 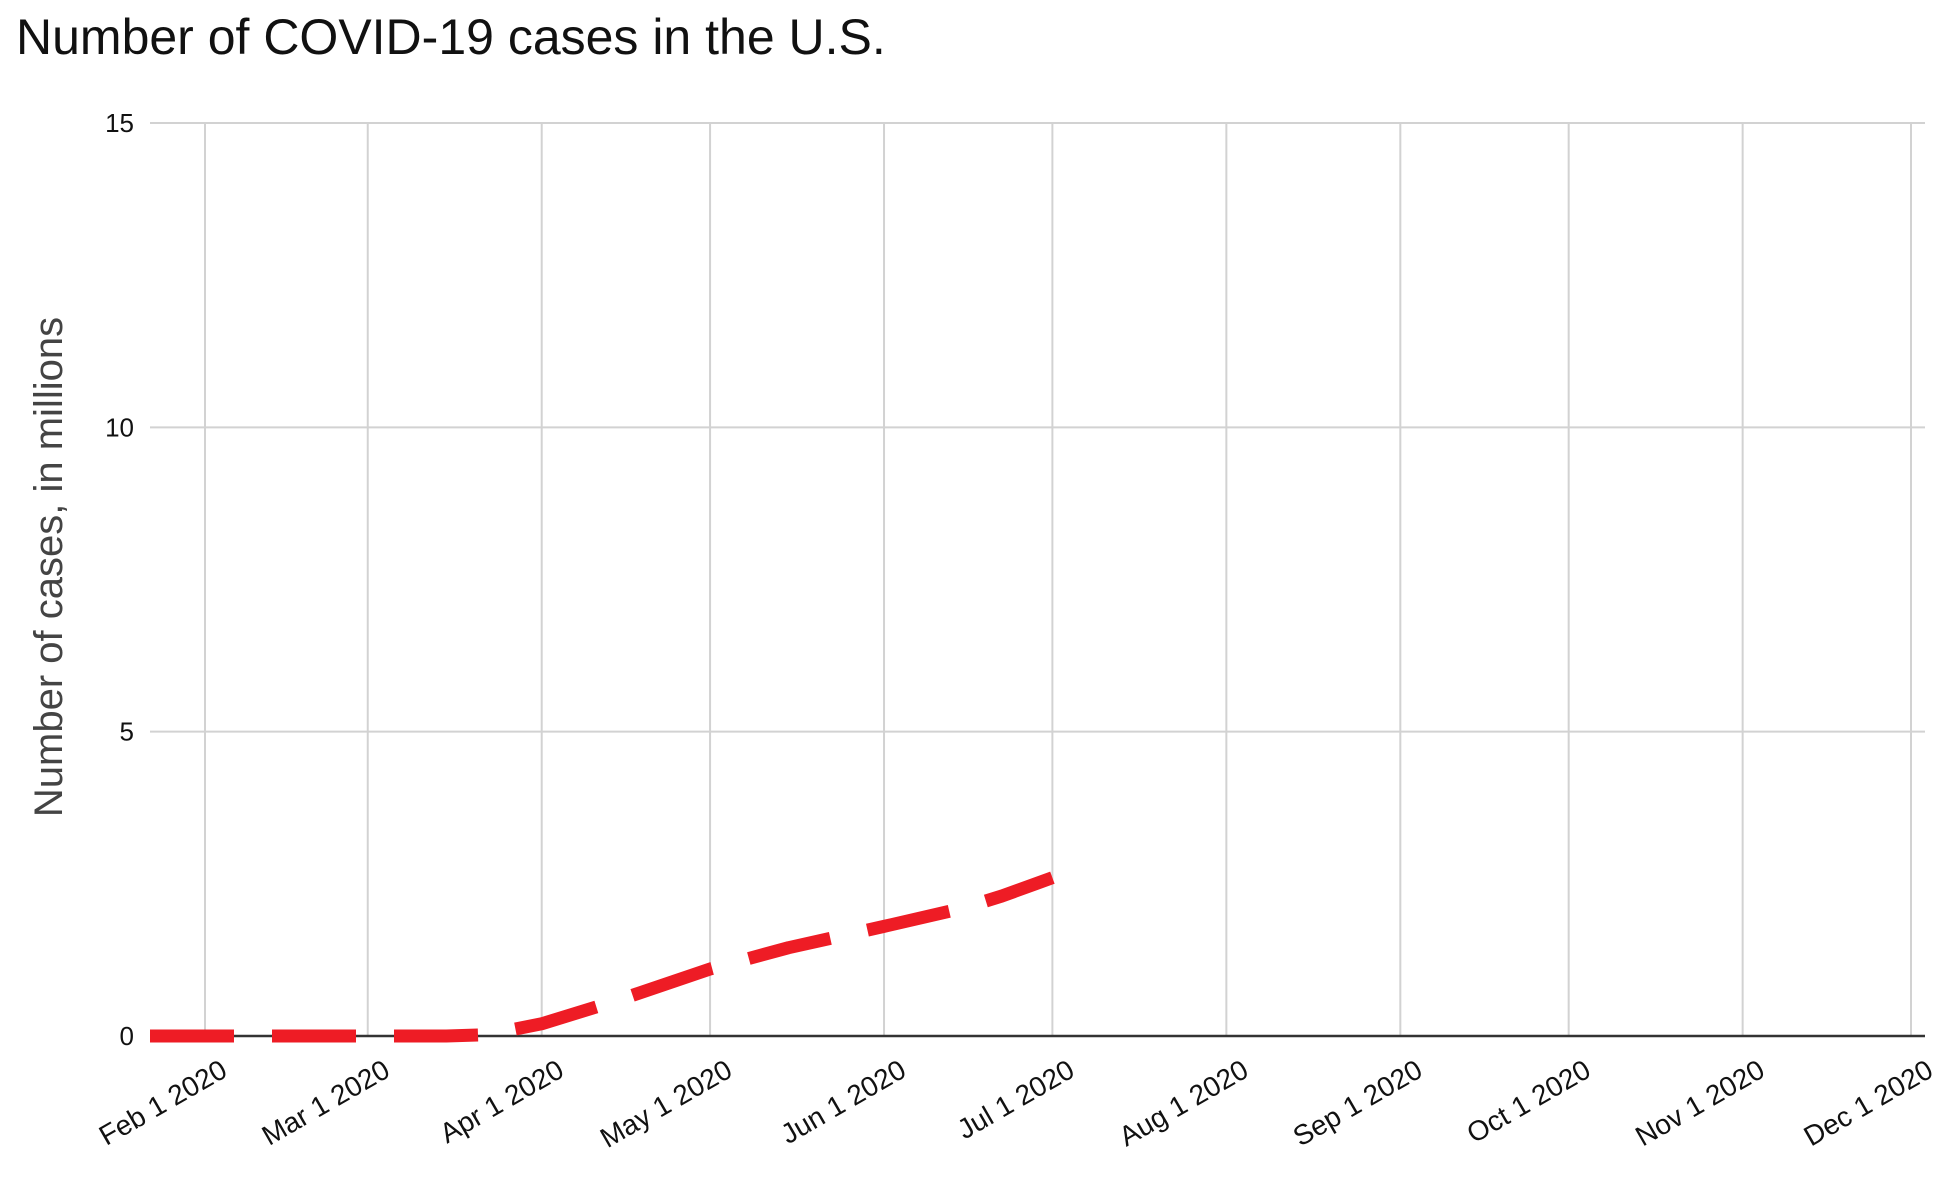 I want to click on y-axis-title: Number of cases, in millions, so click(x=49, y=567).